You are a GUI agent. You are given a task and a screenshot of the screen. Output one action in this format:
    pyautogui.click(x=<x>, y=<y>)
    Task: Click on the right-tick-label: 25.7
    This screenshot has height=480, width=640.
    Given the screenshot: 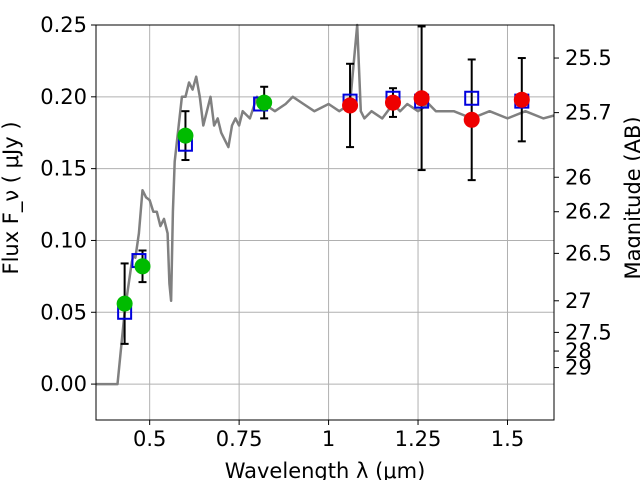 What is the action you would take?
    pyautogui.click(x=588, y=113)
    